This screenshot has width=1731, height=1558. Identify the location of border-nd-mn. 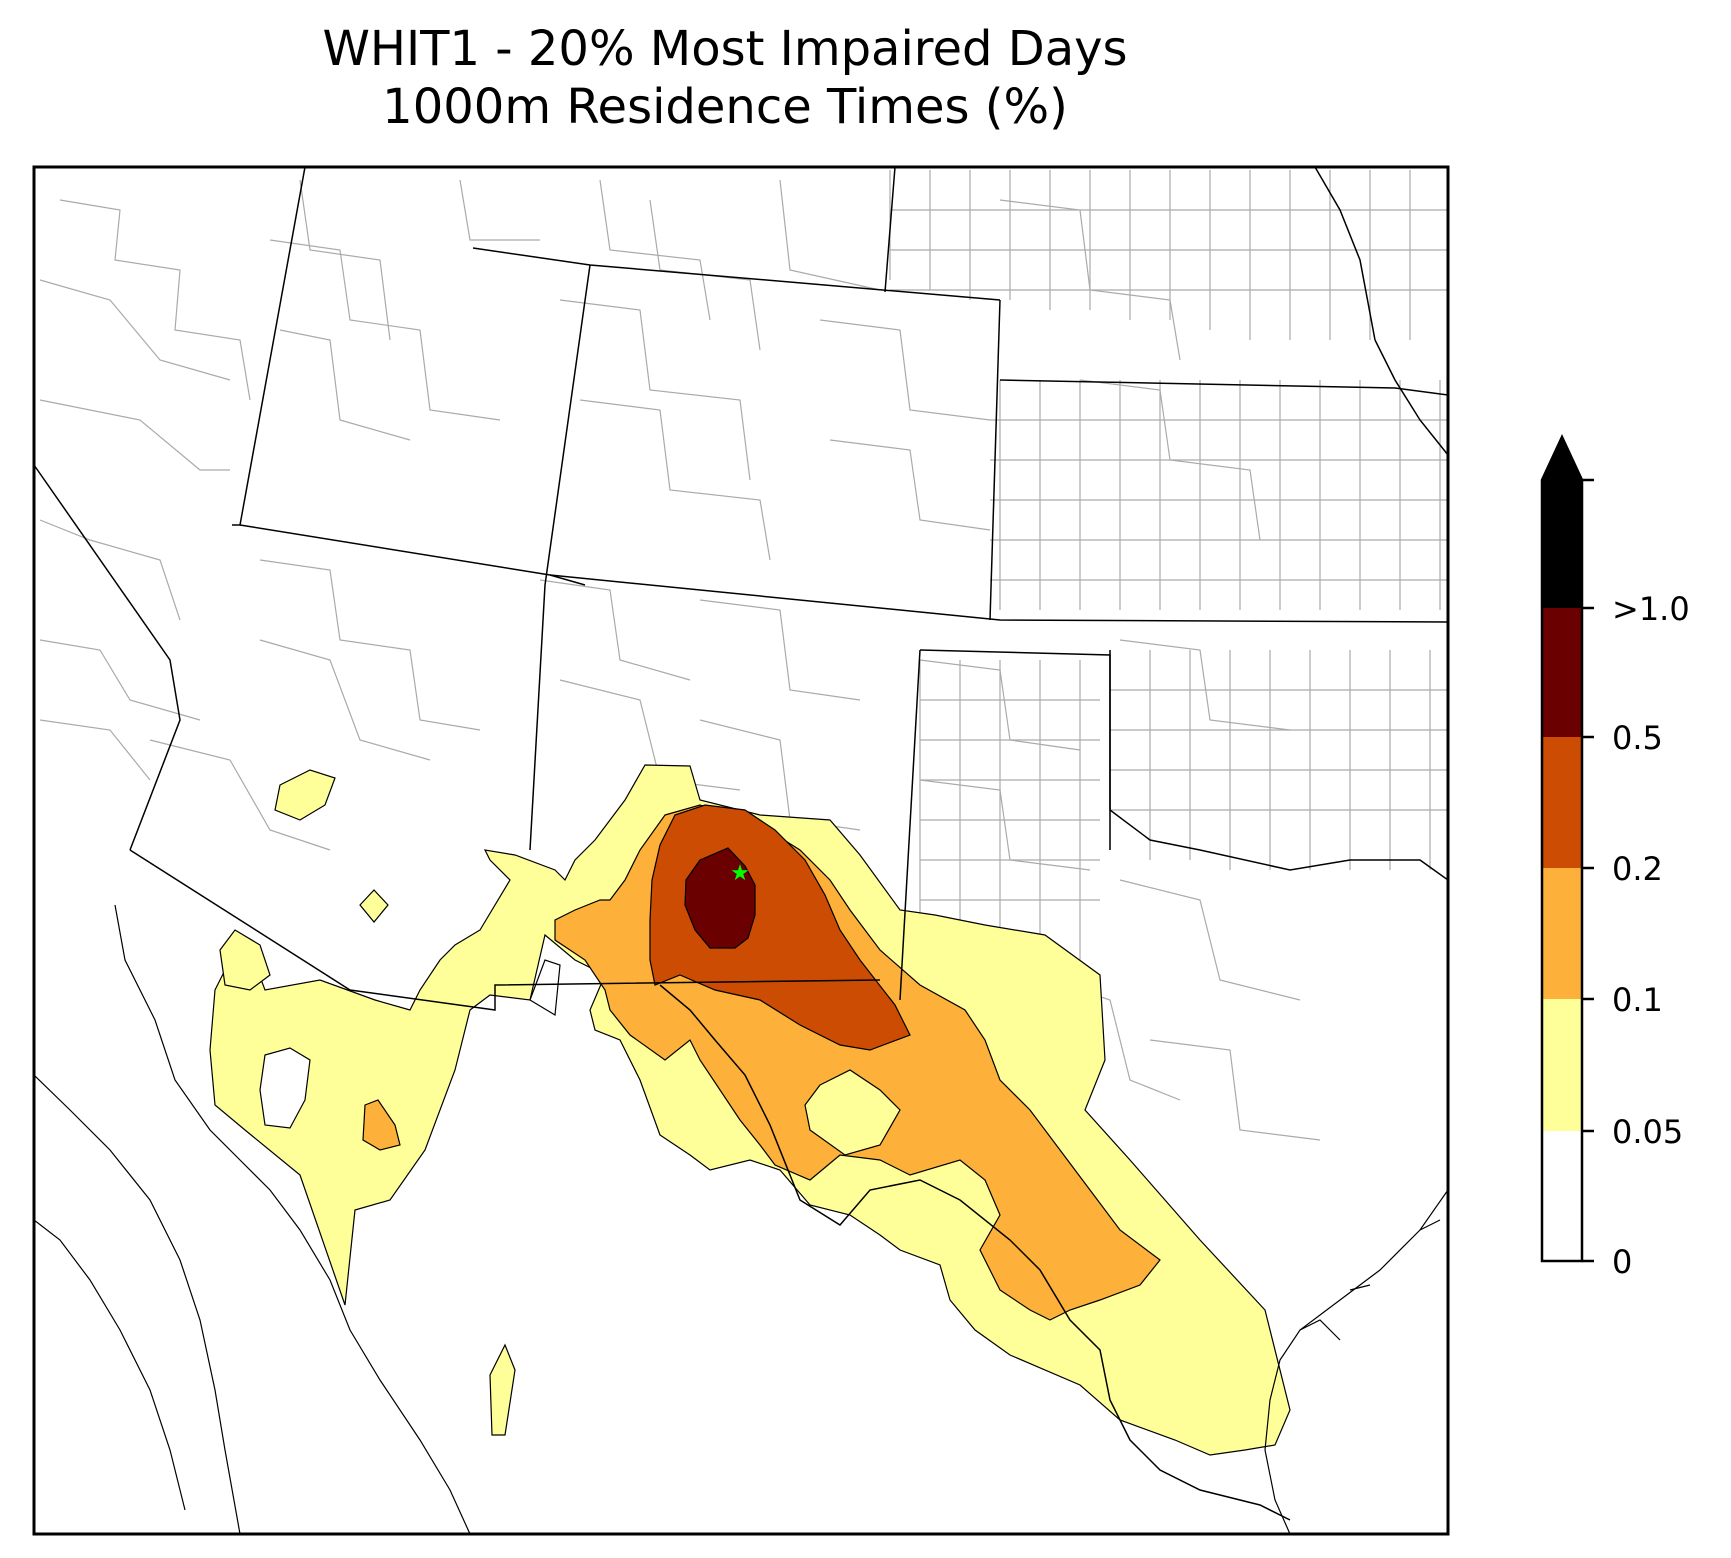
(1345, 254).